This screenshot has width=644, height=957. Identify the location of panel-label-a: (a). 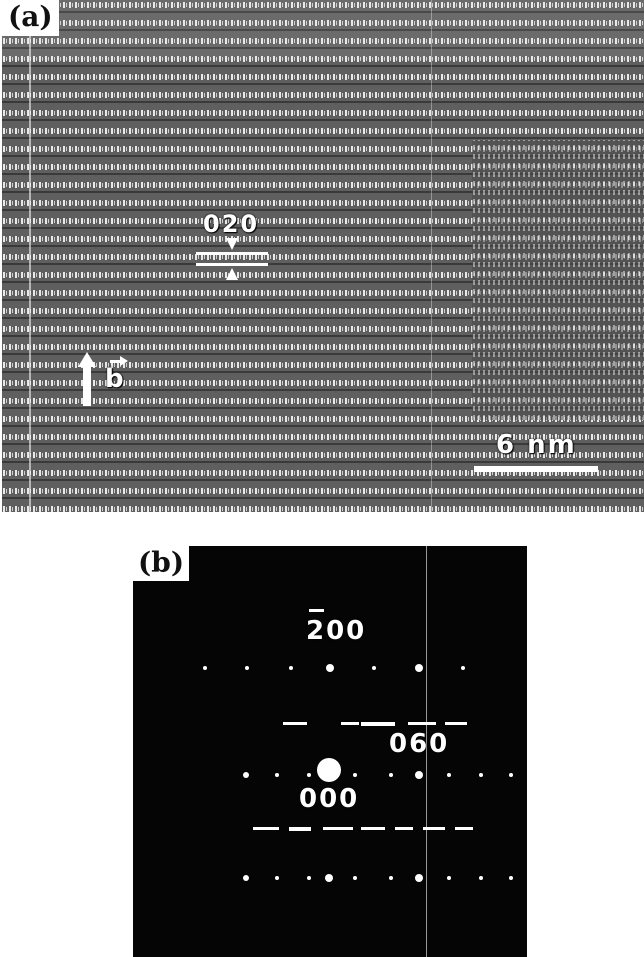
(30, 18).